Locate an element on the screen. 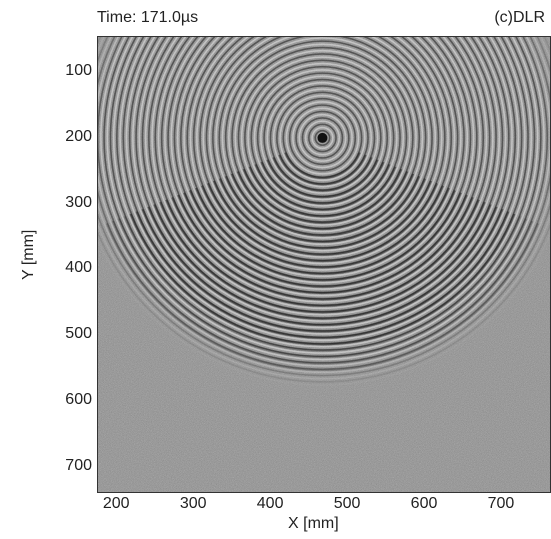 Image resolution: width=551 pixels, height=539 pixels. y-tick-label: 500 is located at coordinates (78, 334).